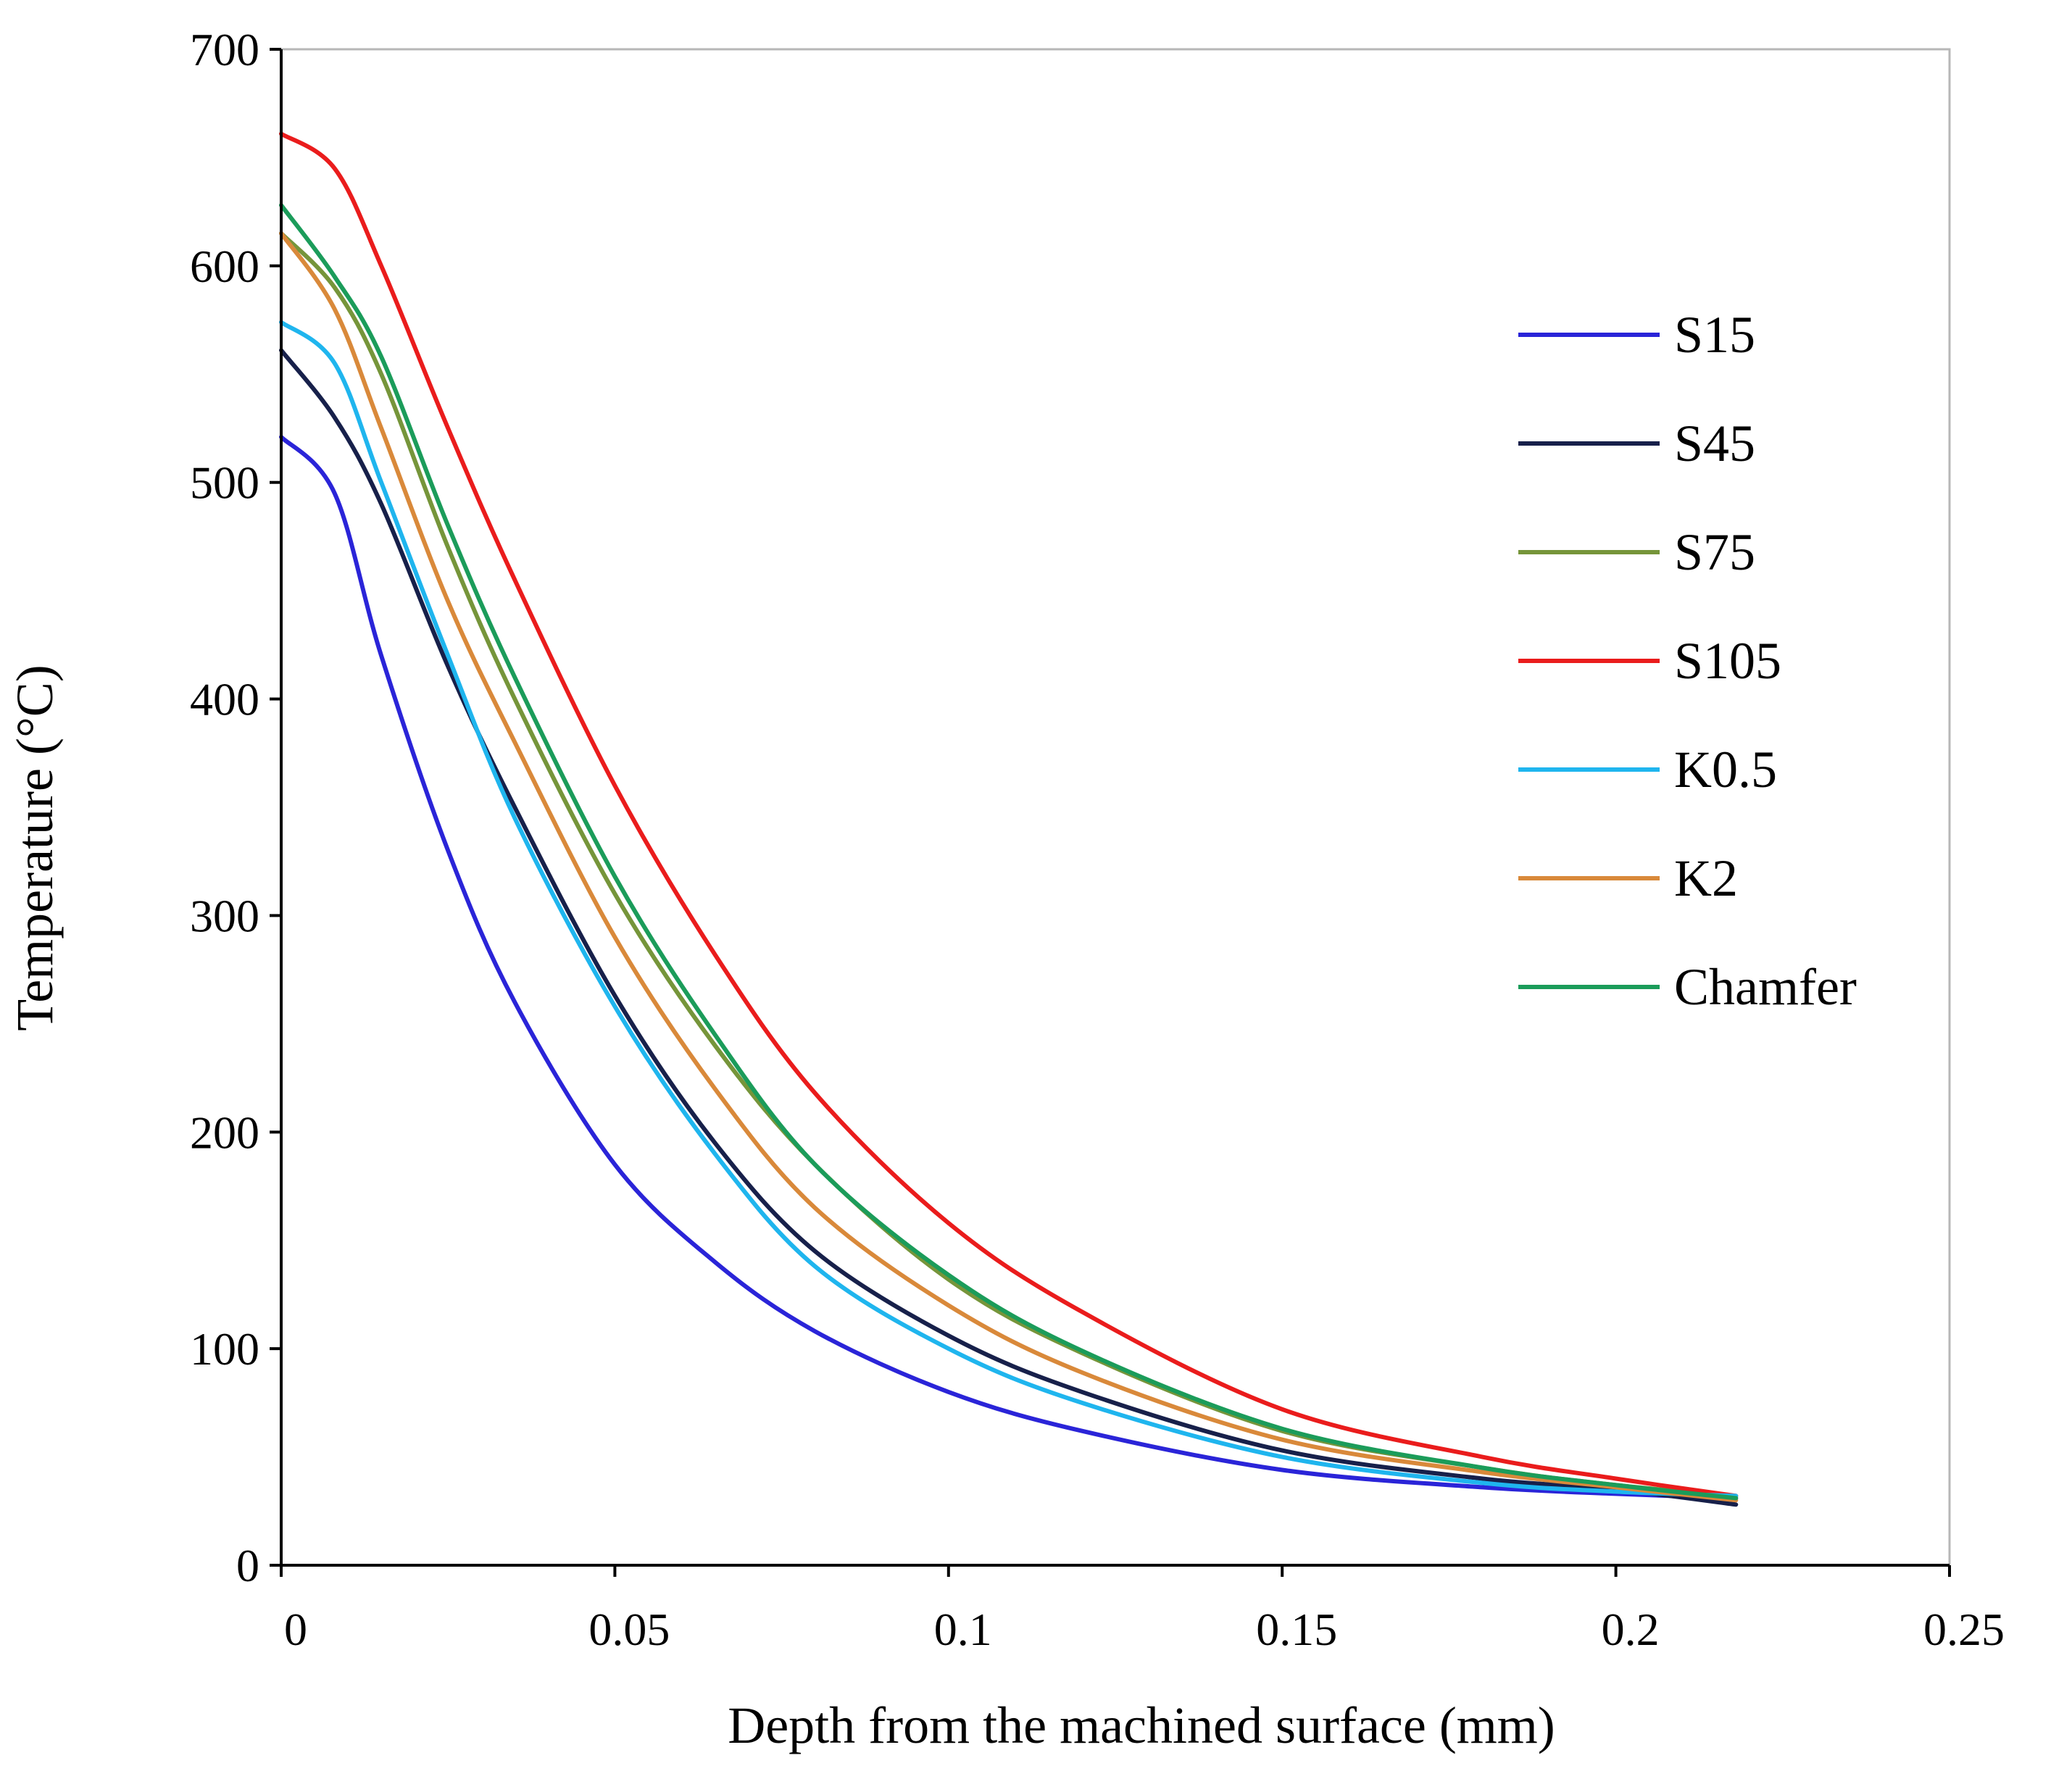 This screenshot has width=2072, height=1779. Describe the element at coordinates (1765, 987) in the screenshot. I see `legend-label-chamfer: Chamfer` at that location.